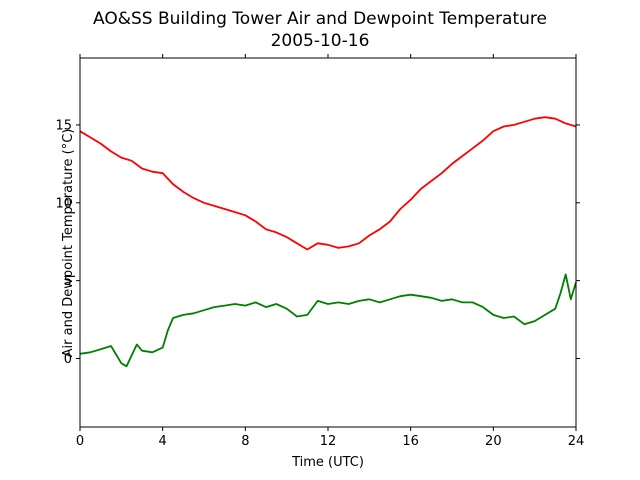 Image resolution: width=640 pixels, height=480 pixels. I want to click on x-tick-label: 8, so click(245, 441).